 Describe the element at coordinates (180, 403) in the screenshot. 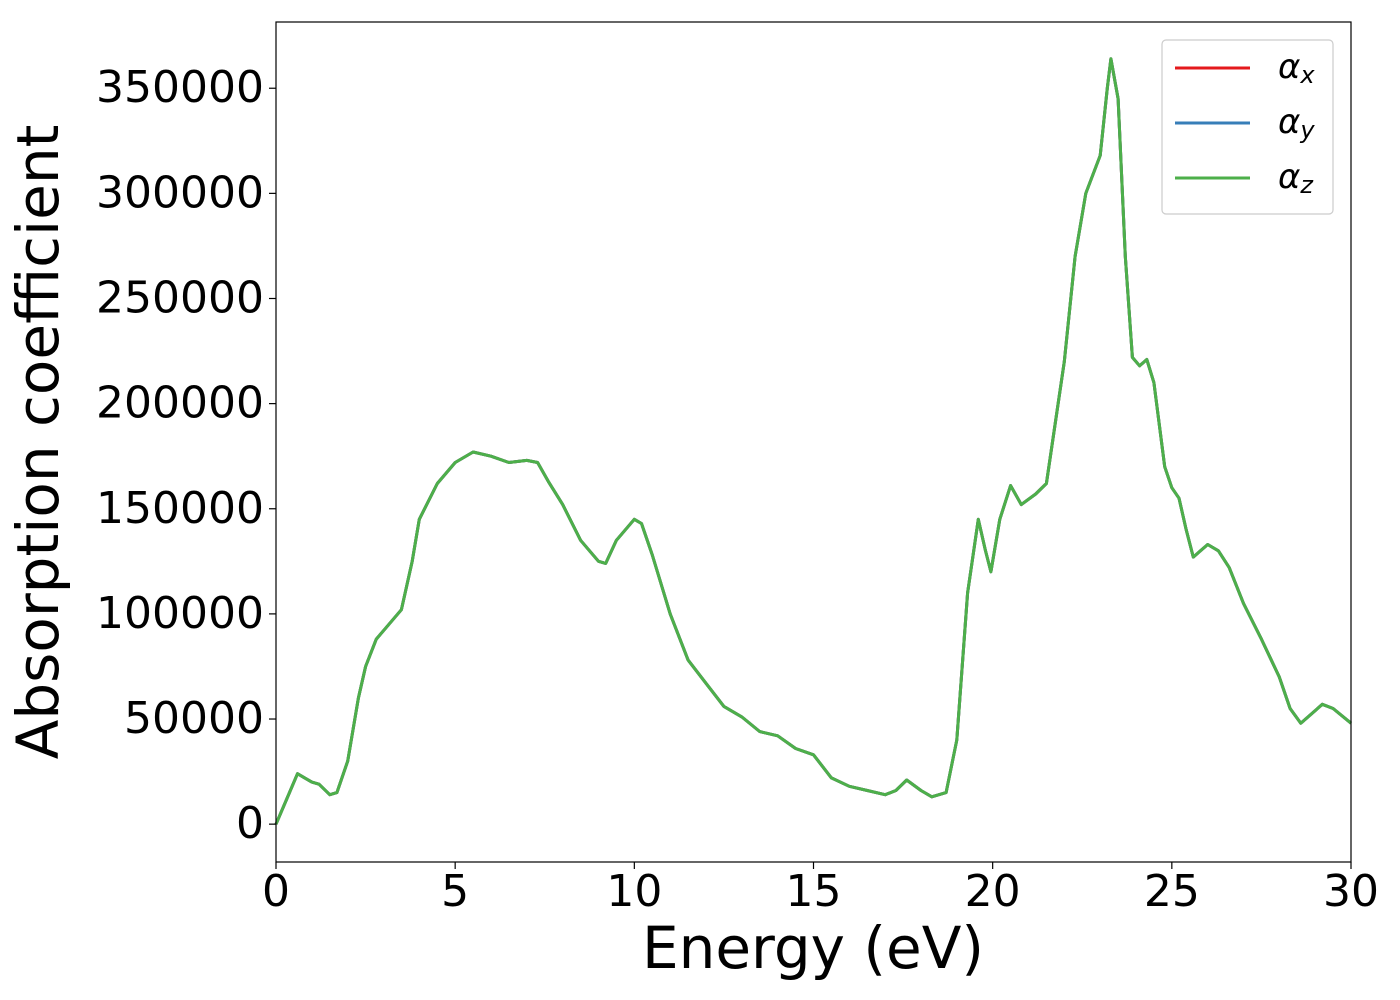

I see `y-tick-label: 200000` at that location.